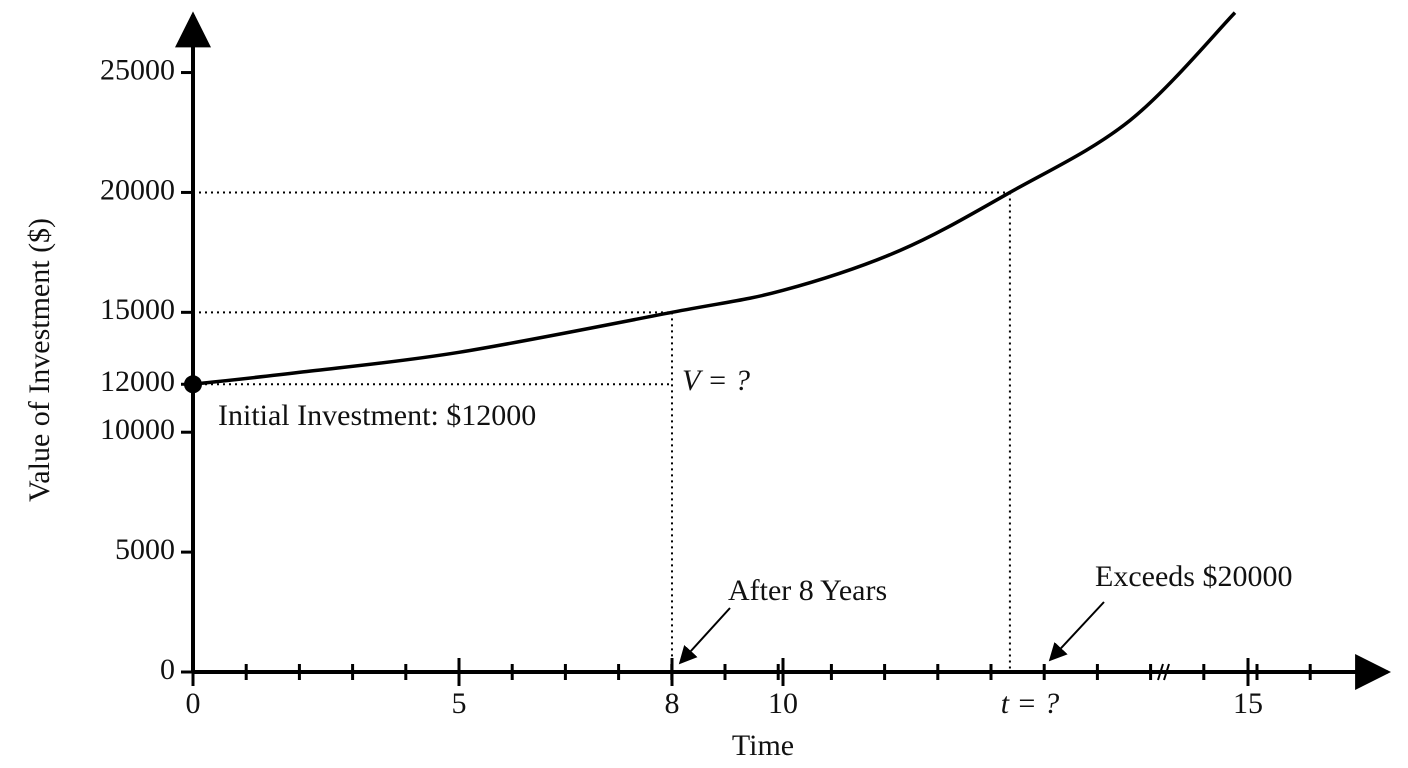 The height and width of the screenshot is (768, 1408). What do you see at coordinates (137, 309) in the screenshot?
I see `y-tick-label: 15000` at bounding box center [137, 309].